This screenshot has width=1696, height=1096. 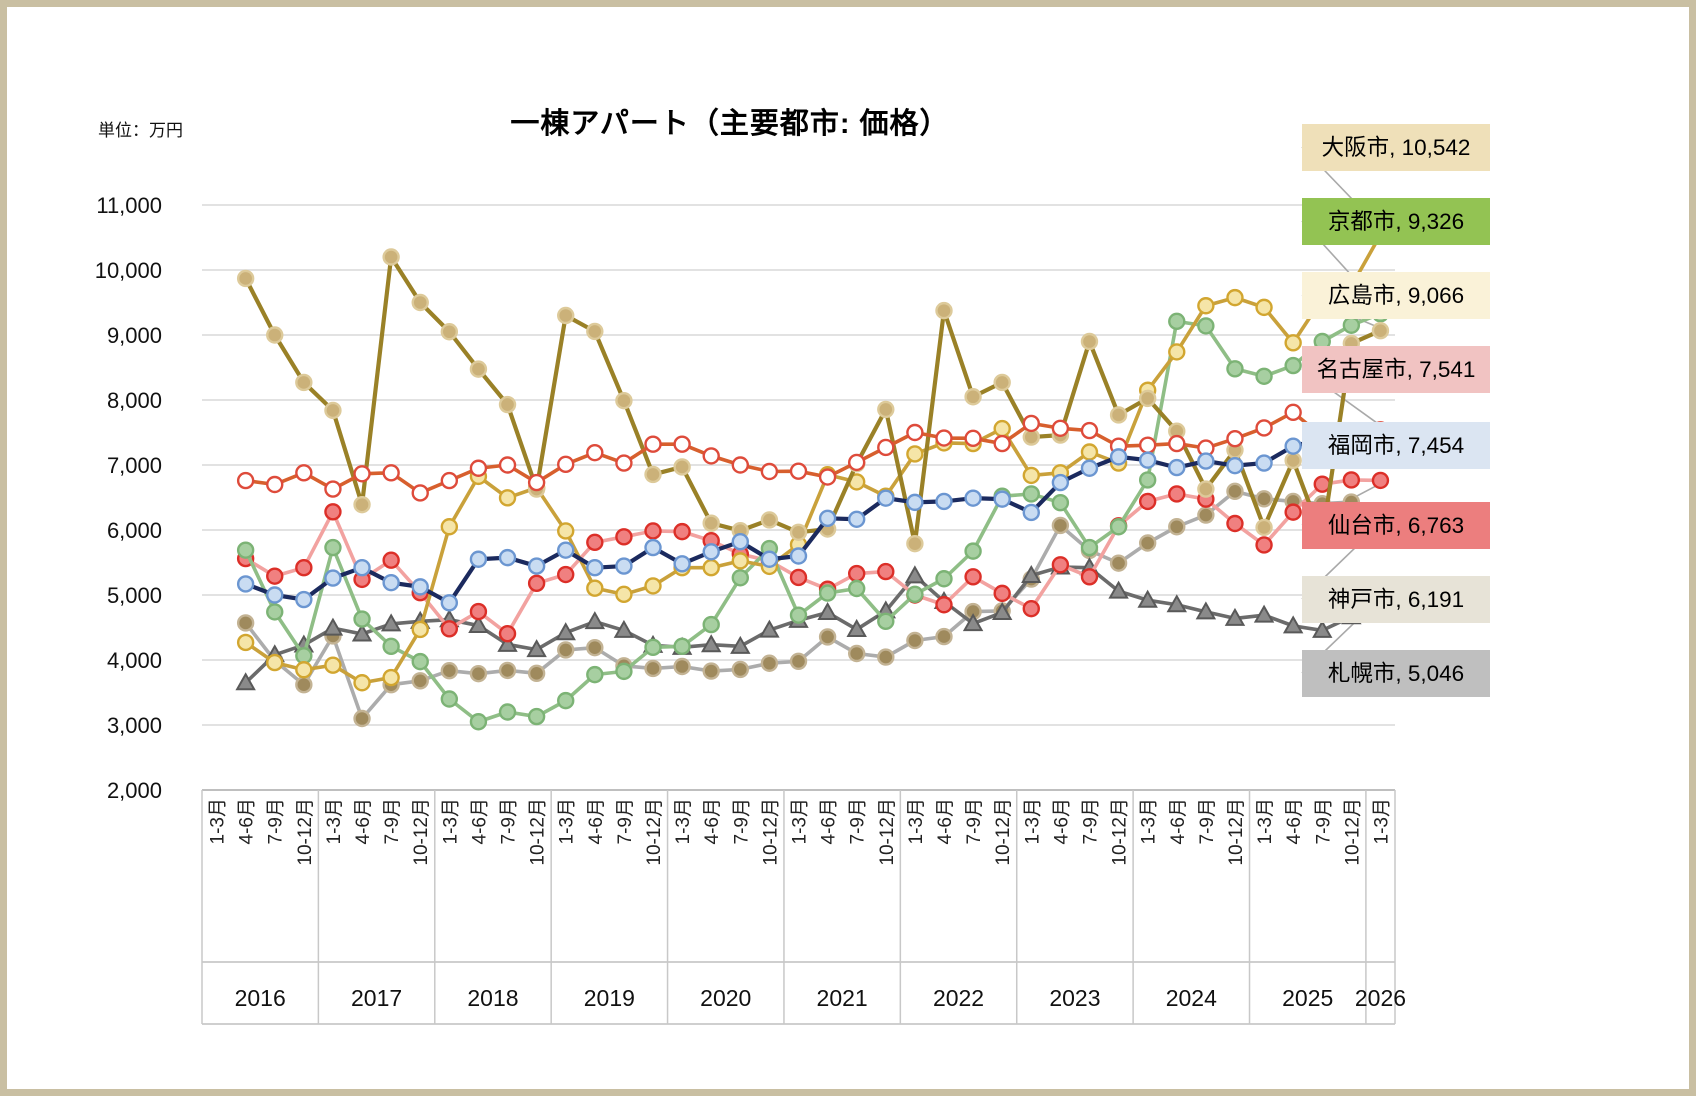 What do you see at coordinates (1396, 525) in the screenshot?
I see `legend-item-sendai: 仙台市, 6,763` at bounding box center [1396, 525].